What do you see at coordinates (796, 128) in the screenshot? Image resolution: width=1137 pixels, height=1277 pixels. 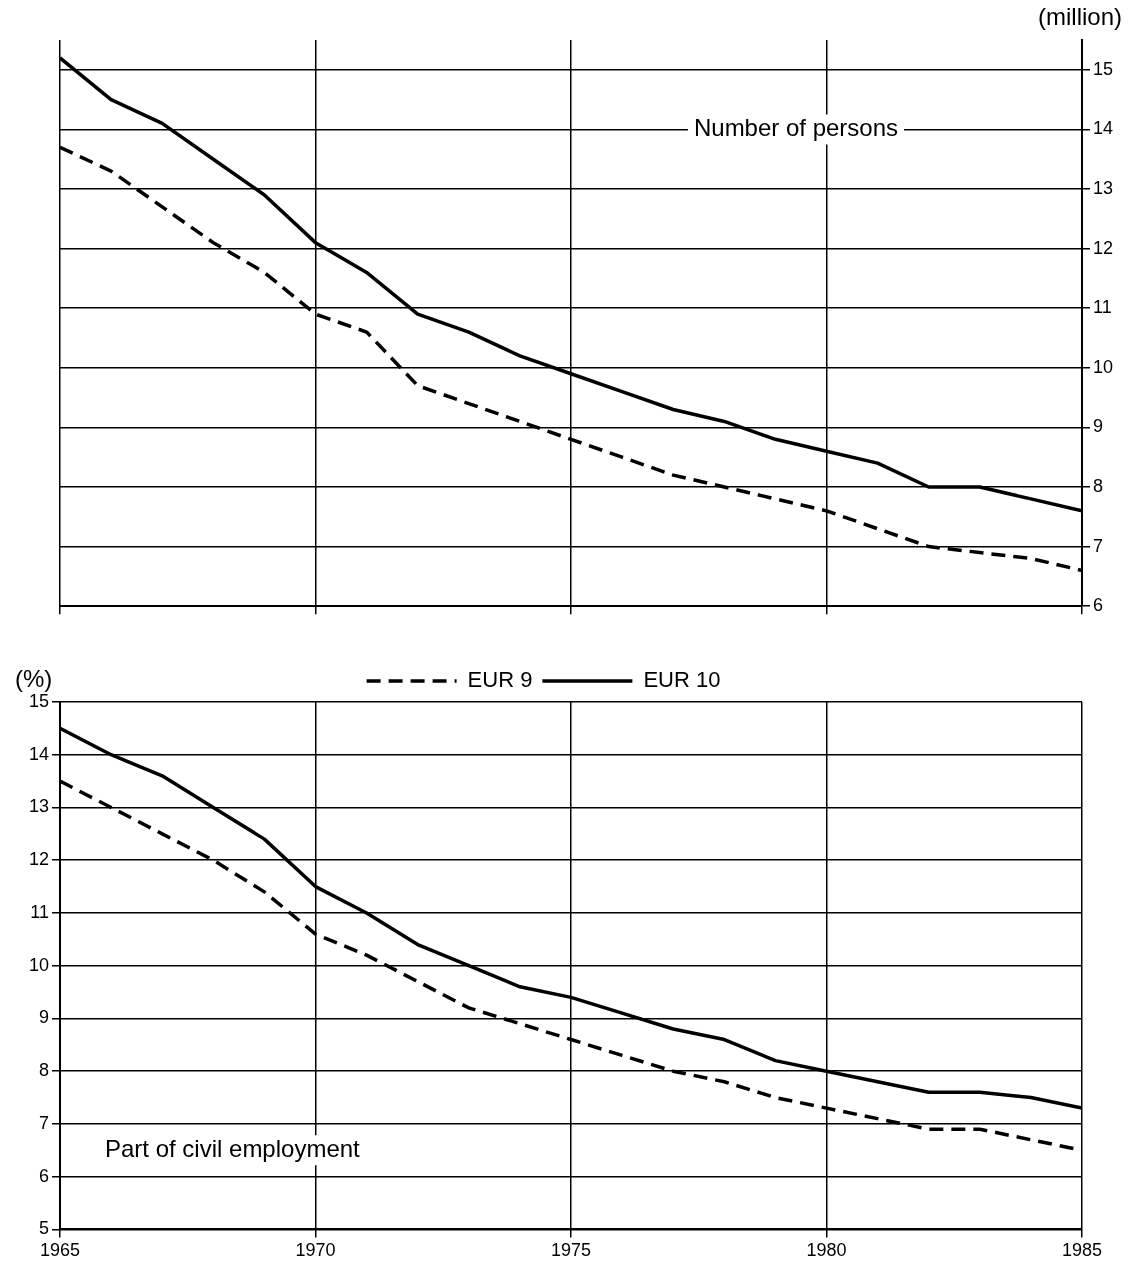 I see `text: Number of persons` at bounding box center [796, 128].